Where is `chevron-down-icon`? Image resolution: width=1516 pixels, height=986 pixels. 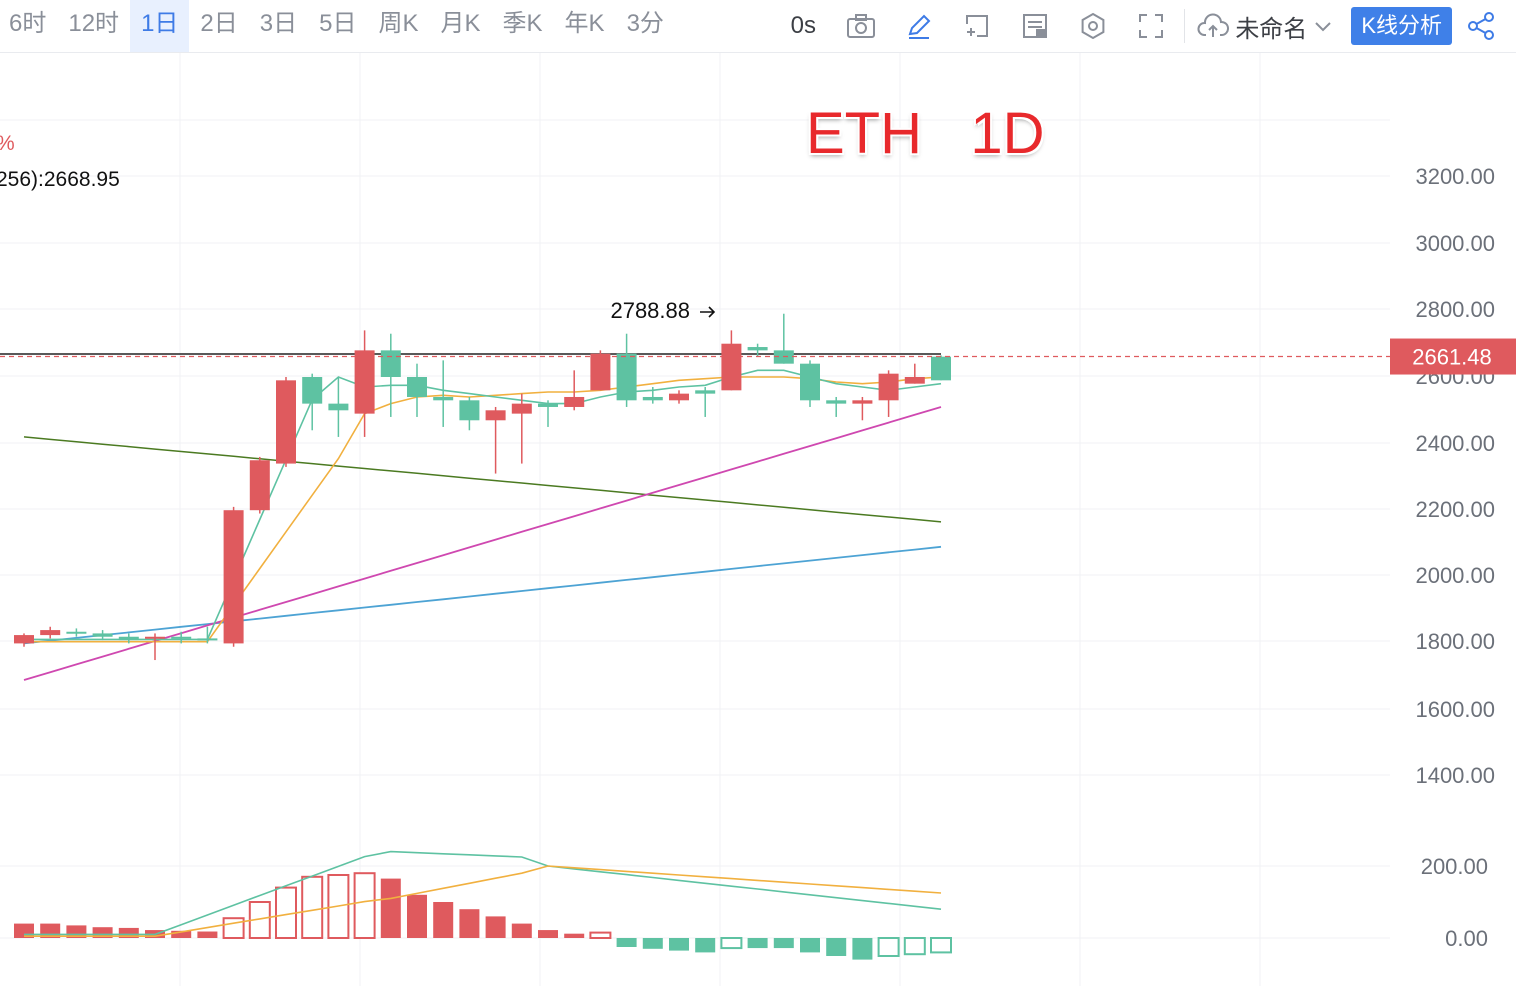 chevron-down-icon is located at coordinates (1323, 27).